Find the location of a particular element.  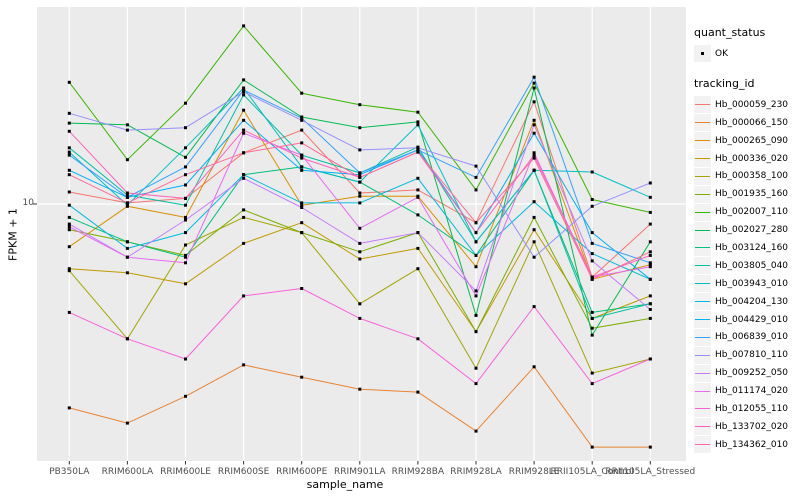

legend-item-Hb_007810_110: Hb_007810_110 is located at coordinates (747, 355).